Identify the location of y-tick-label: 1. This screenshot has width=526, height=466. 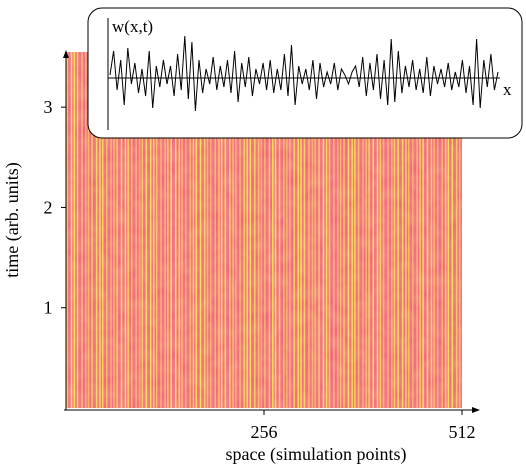
(48, 308).